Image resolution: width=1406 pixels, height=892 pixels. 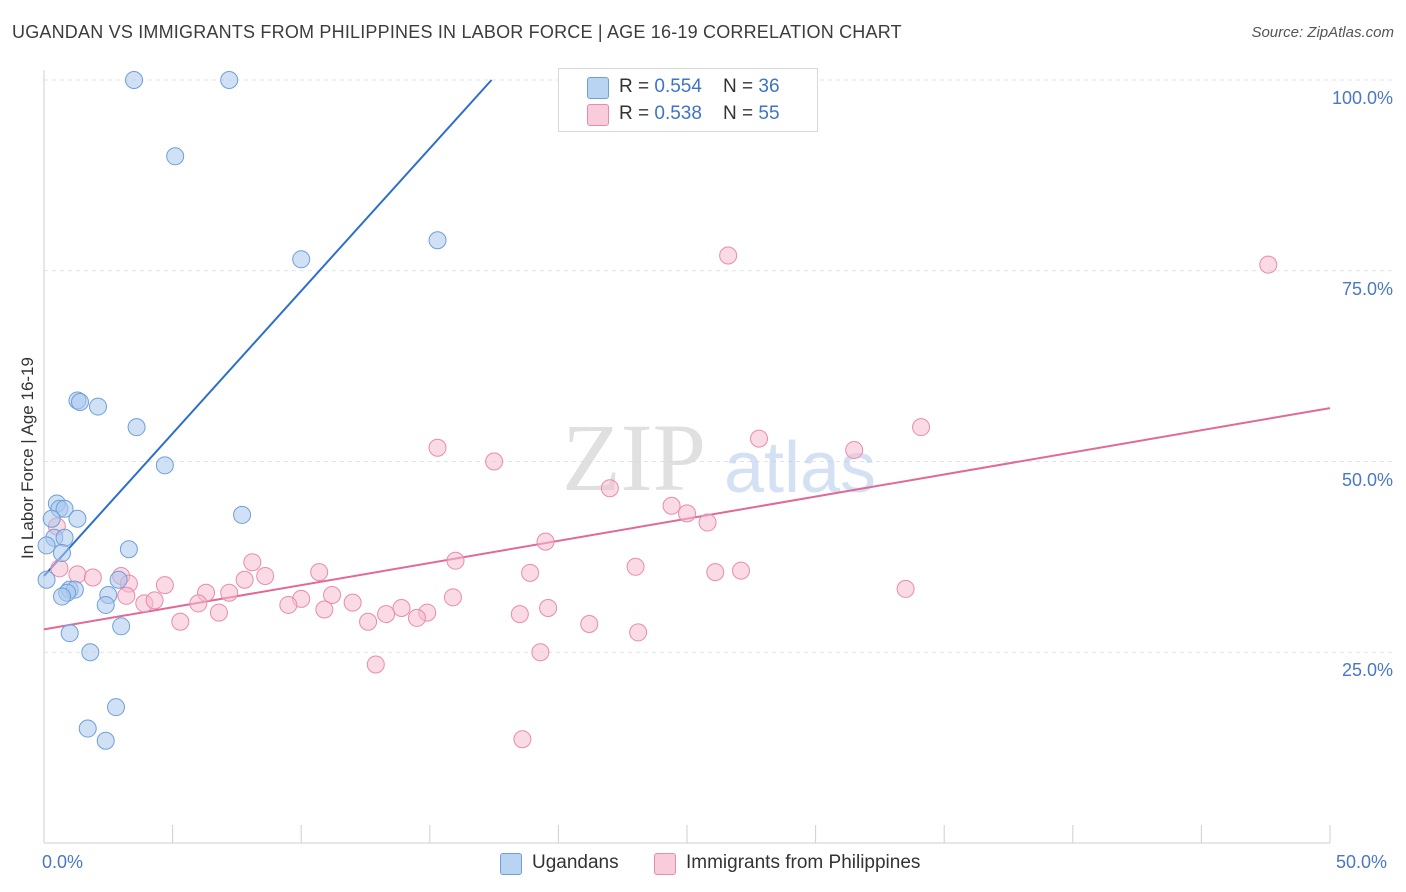 What do you see at coordinates (1362, 862) in the screenshot?
I see `x-tick-label-max: 50.0%` at bounding box center [1362, 862].